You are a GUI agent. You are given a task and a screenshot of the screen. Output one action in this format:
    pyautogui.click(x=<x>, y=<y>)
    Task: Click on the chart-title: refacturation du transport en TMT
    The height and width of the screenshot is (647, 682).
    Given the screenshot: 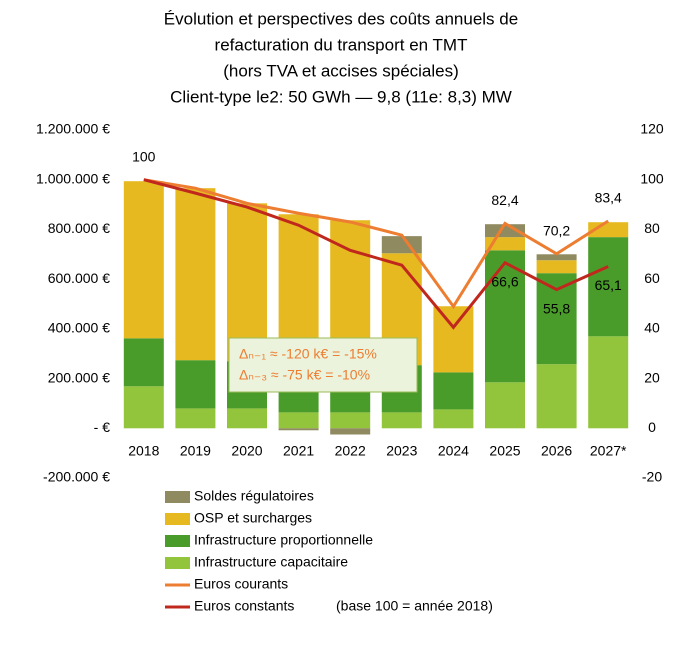 What is the action you would take?
    pyautogui.click(x=341, y=44)
    